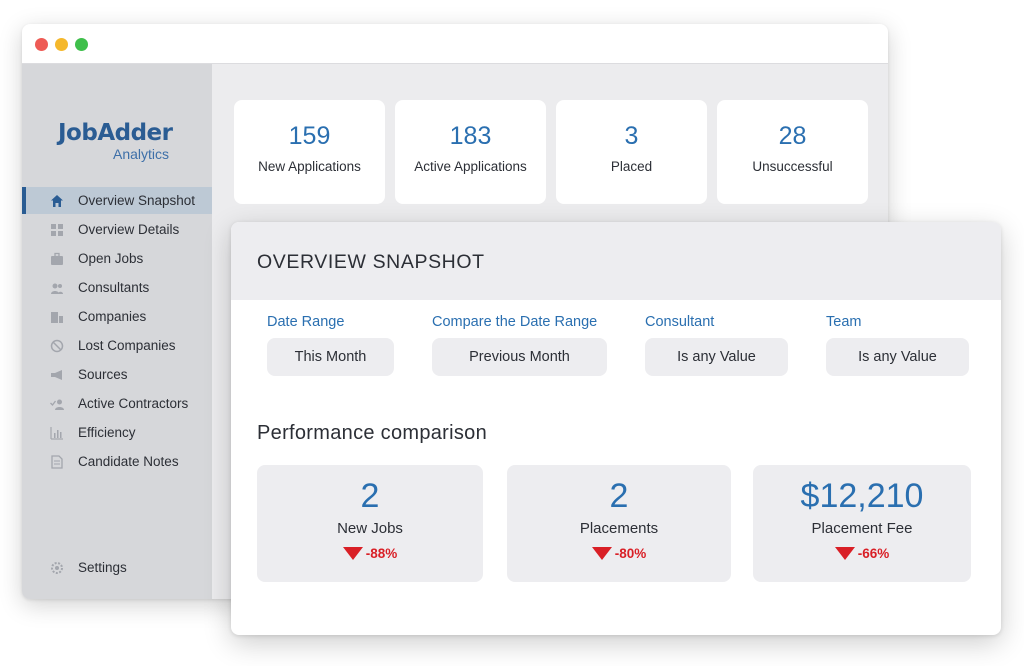  Describe the element at coordinates (309, 136) in the screenshot. I see `stat-value: 159` at that location.